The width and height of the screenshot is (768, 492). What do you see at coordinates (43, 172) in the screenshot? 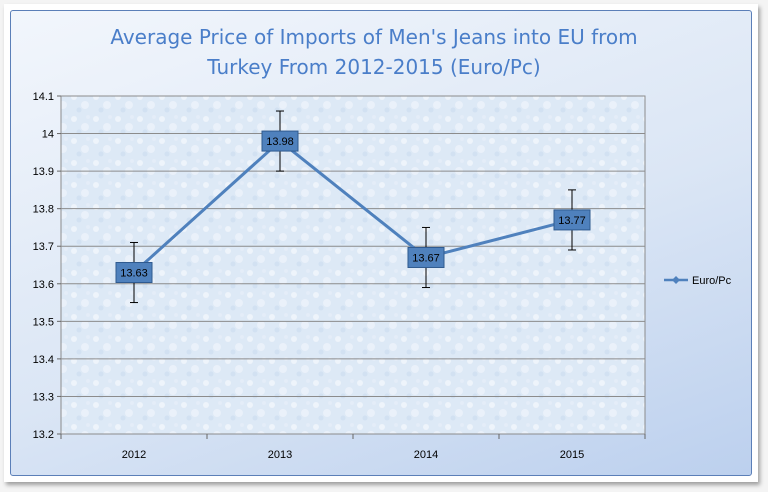
I see `y-tick-label: 13.9` at bounding box center [43, 172].